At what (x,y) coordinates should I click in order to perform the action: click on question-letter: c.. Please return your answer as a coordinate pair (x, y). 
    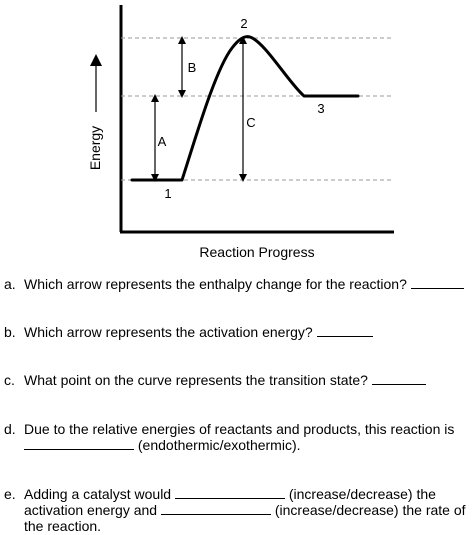
    Looking at the image, I should click on (9, 380).